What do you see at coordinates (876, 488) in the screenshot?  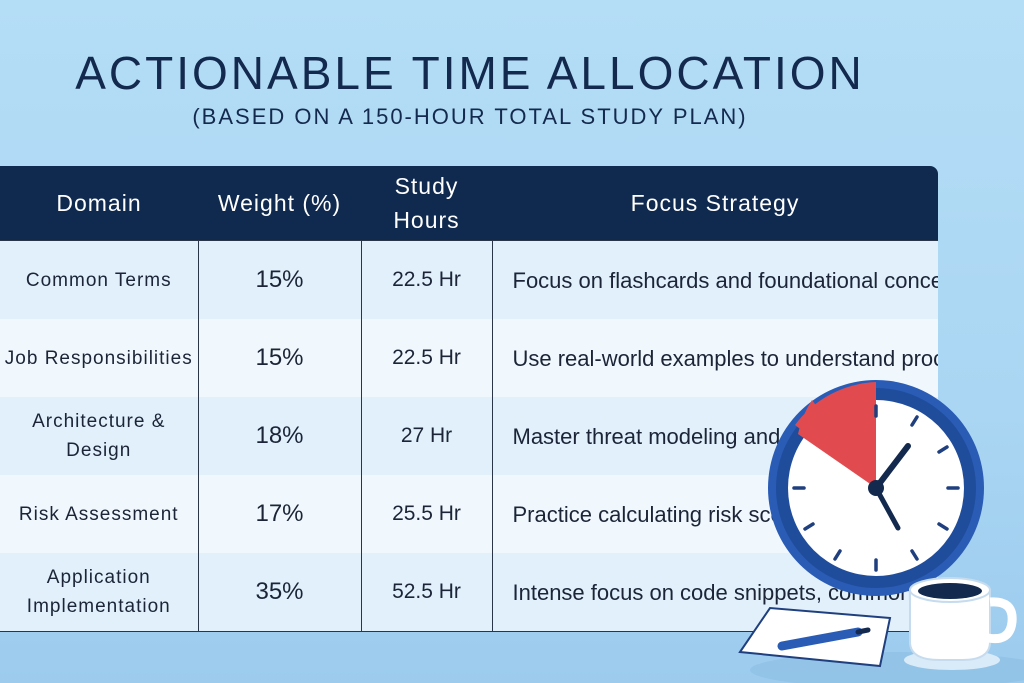 I see `clock-icon` at bounding box center [876, 488].